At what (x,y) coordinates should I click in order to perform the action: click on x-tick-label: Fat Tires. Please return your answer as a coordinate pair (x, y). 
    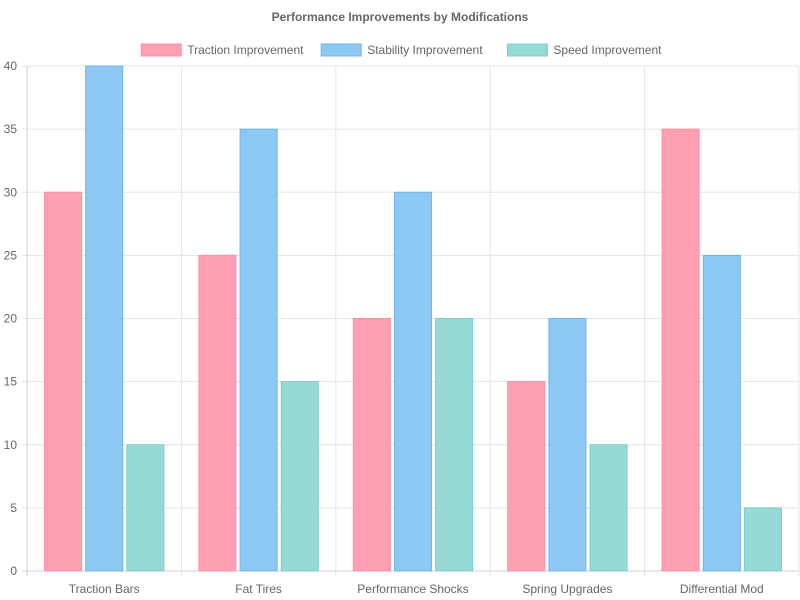
    Looking at the image, I should click on (258, 589).